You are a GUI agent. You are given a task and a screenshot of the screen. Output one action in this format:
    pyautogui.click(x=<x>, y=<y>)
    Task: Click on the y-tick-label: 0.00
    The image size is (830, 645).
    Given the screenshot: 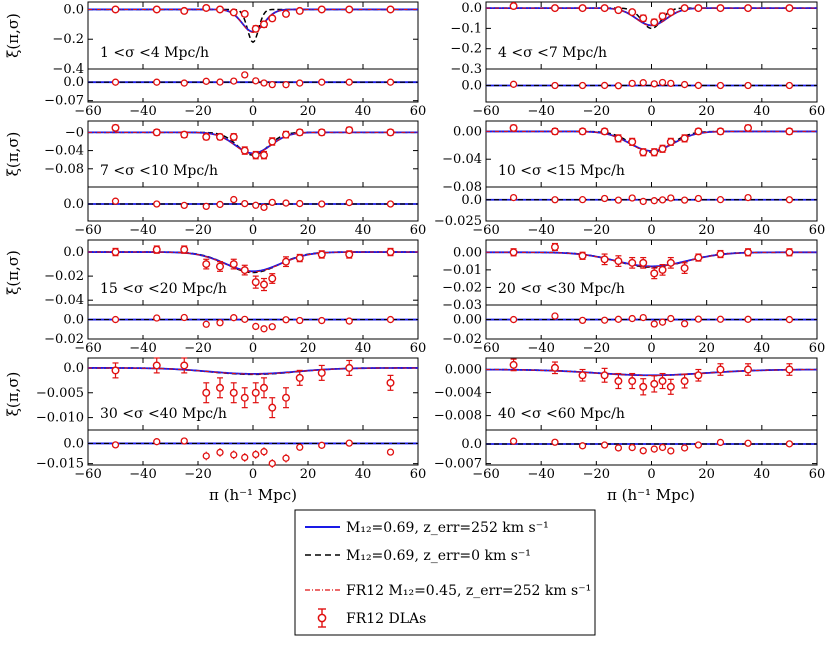 What is the action you would take?
    pyautogui.click(x=467, y=131)
    